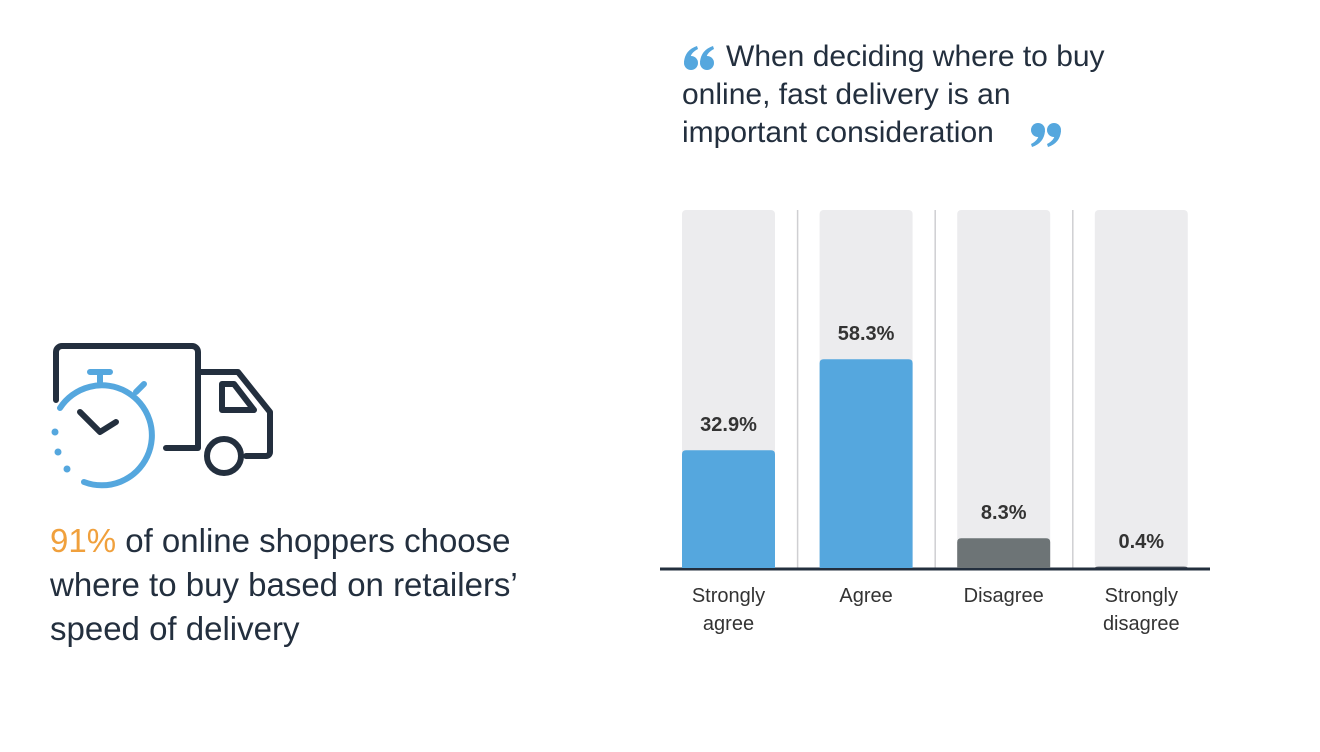  What do you see at coordinates (1003, 513) in the screenshot?
I see `value-label: 8.3%` at bounding box center [1003, 513].